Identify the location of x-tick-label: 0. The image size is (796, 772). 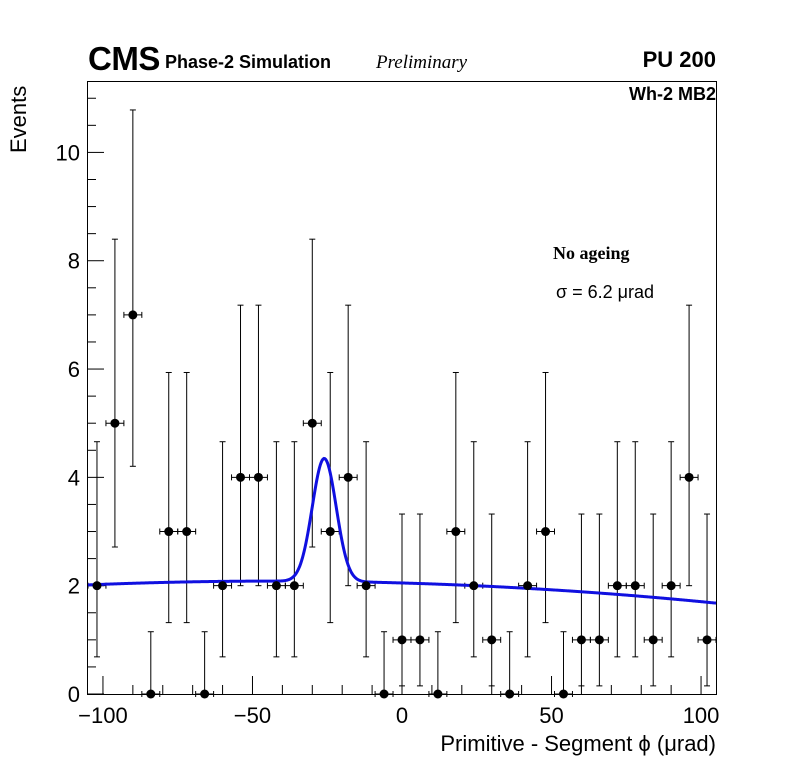
(402, 715).